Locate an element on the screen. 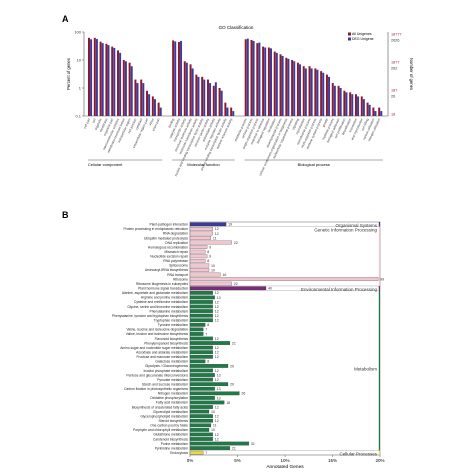 The image size is (474, 474). bar-value-label: 9 is located at coordinates (210, 247).